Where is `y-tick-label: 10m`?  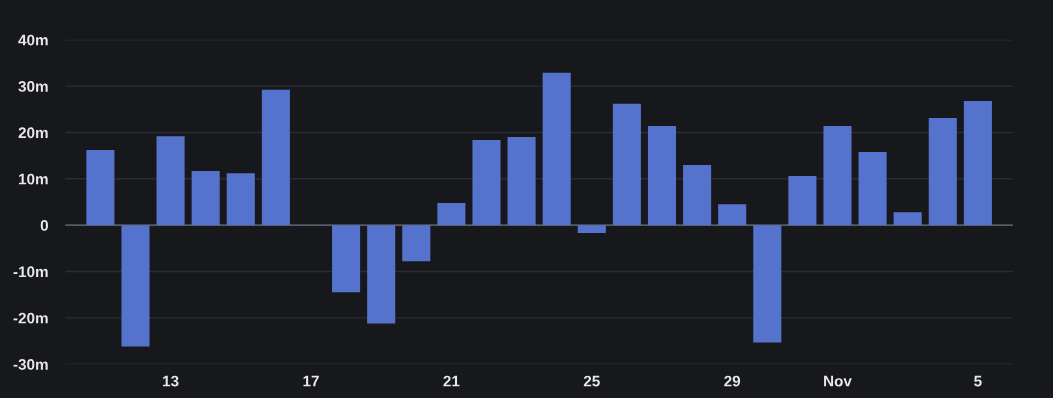
y-tick-label: 10m is located at coordinates (33, 179).